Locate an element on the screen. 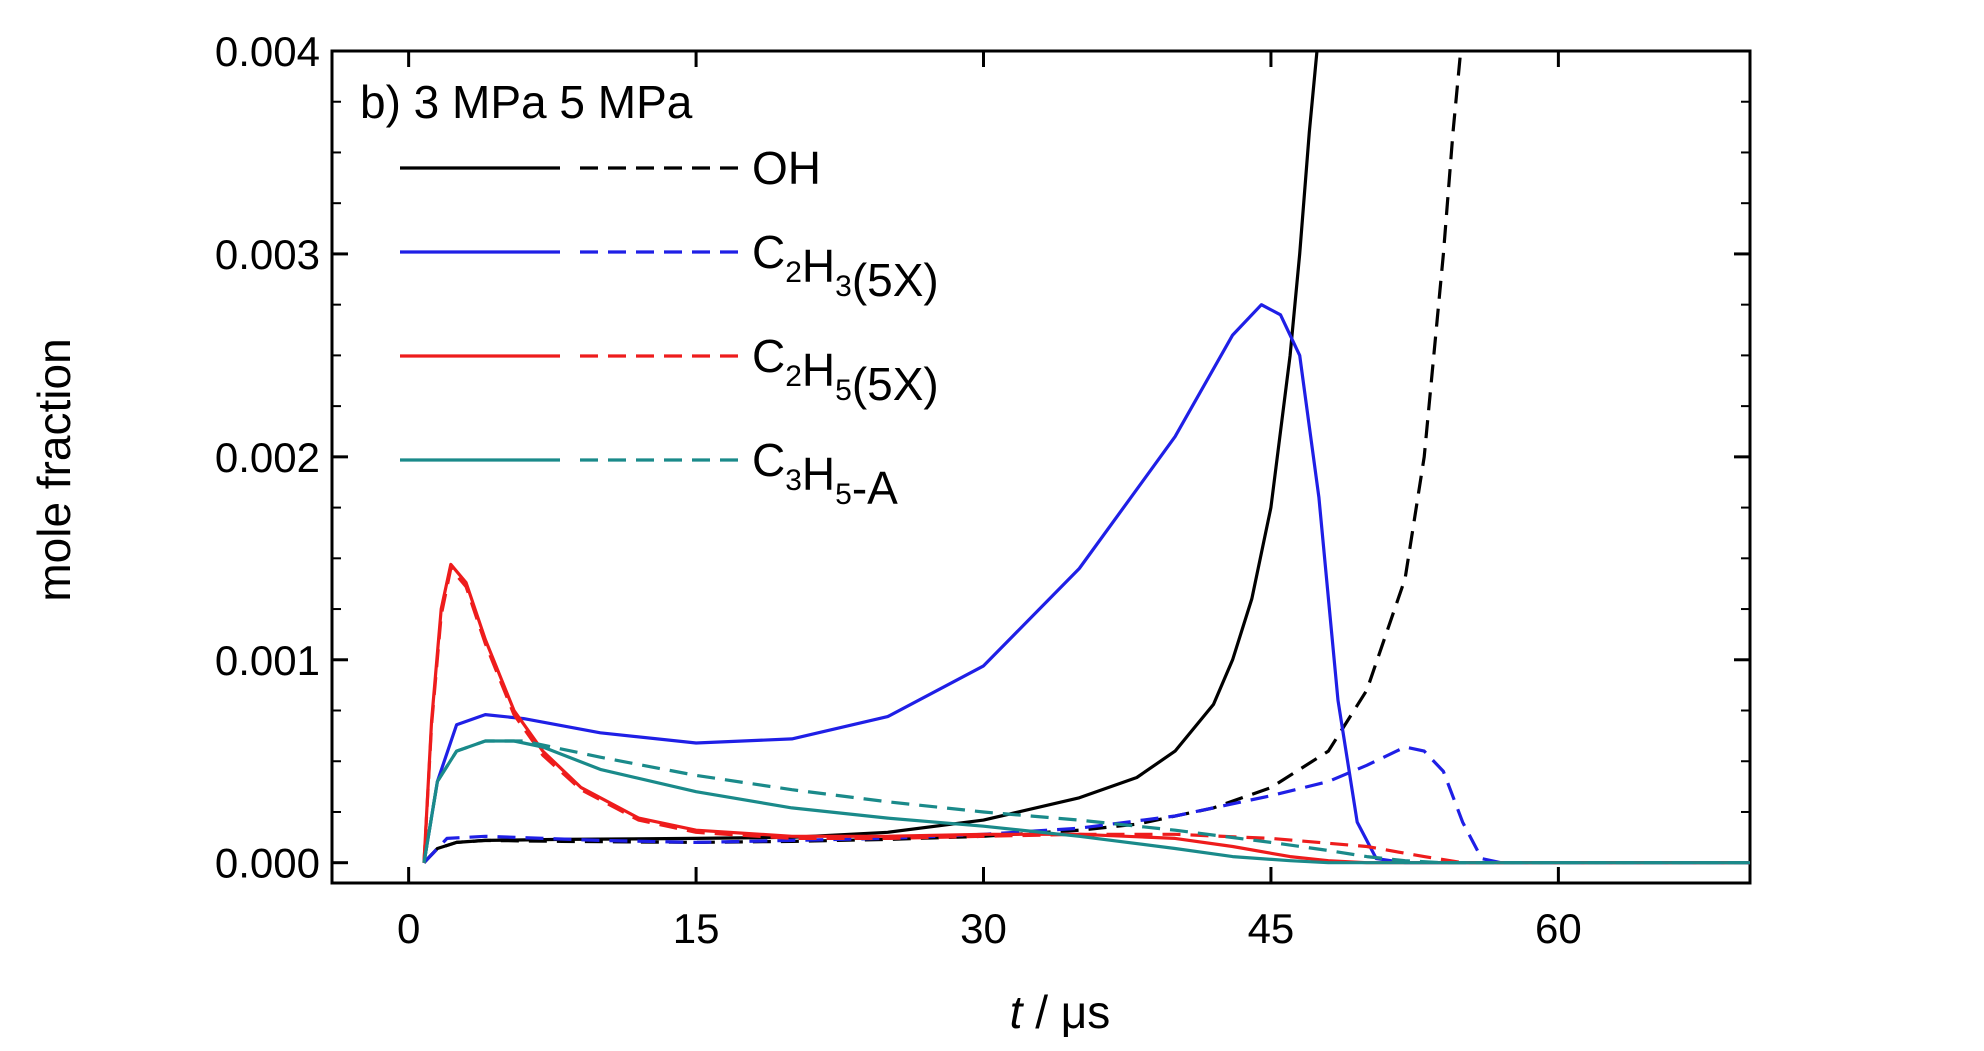 This screenshot has height=1051, width=1984. series-line-c3h5-a-dashed is located at coordinates (1086, 802).